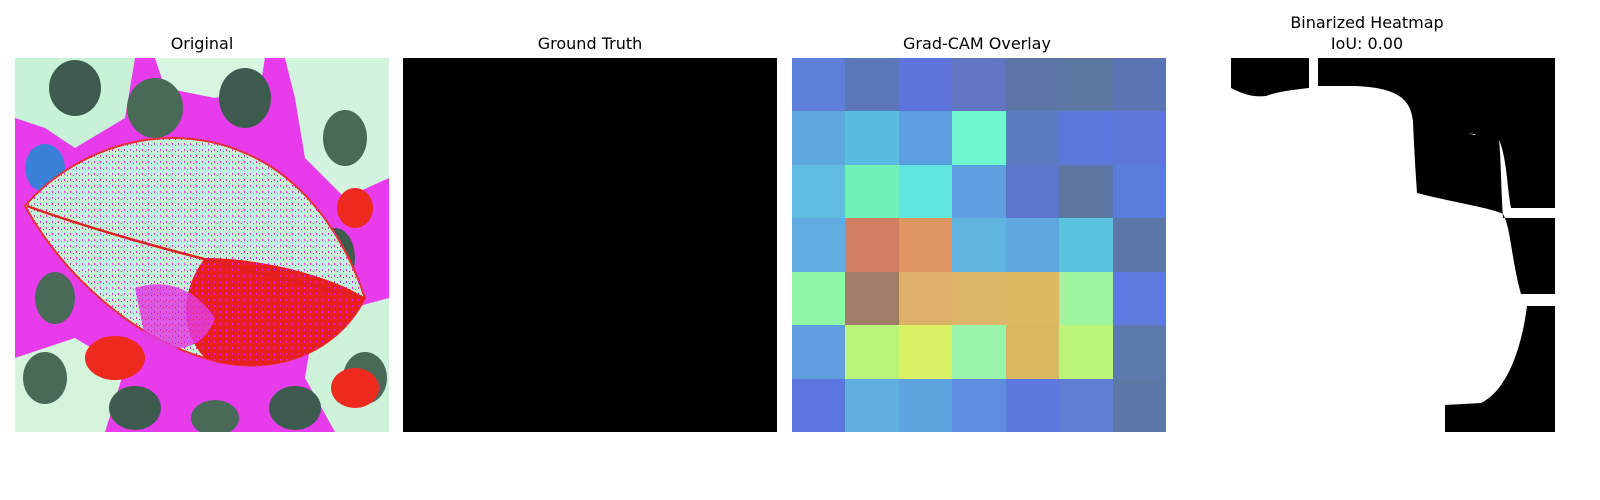  I want to click on original-title: Original, so click(202, 43).